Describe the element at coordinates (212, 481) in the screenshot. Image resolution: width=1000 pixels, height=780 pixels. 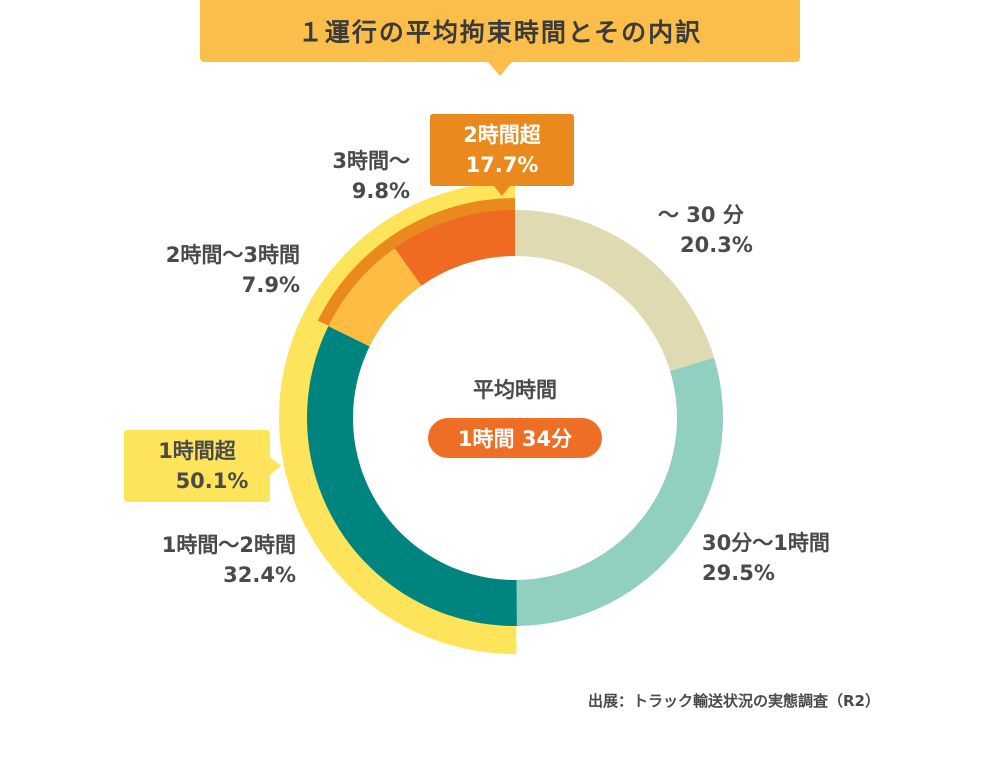
I see `callout-over-1h-value: 50.1%` at that location.